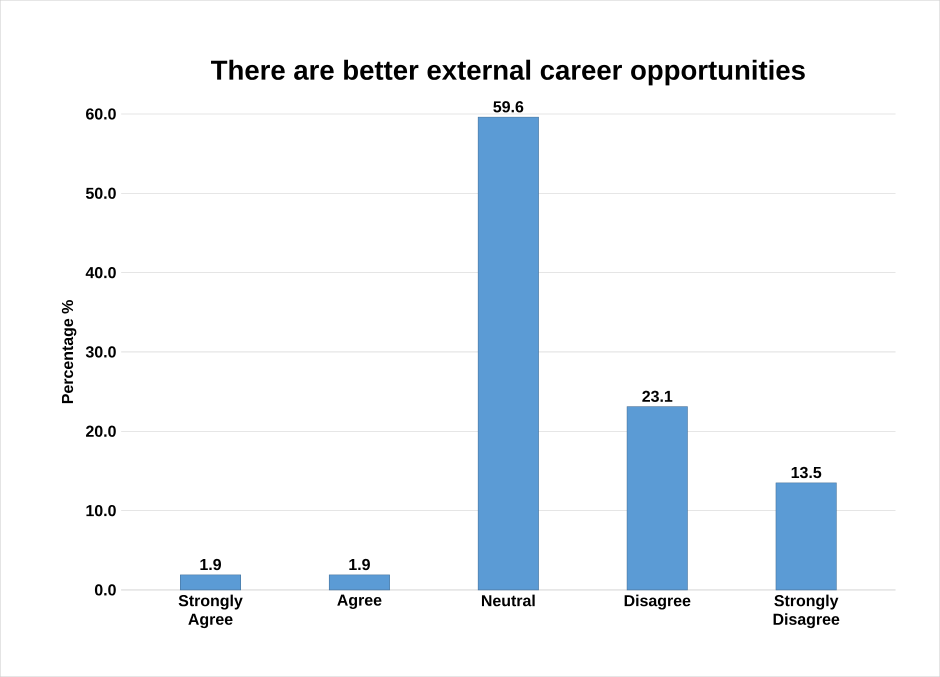  I want to click on y-tick-label: 40.0, so click(101, 272).